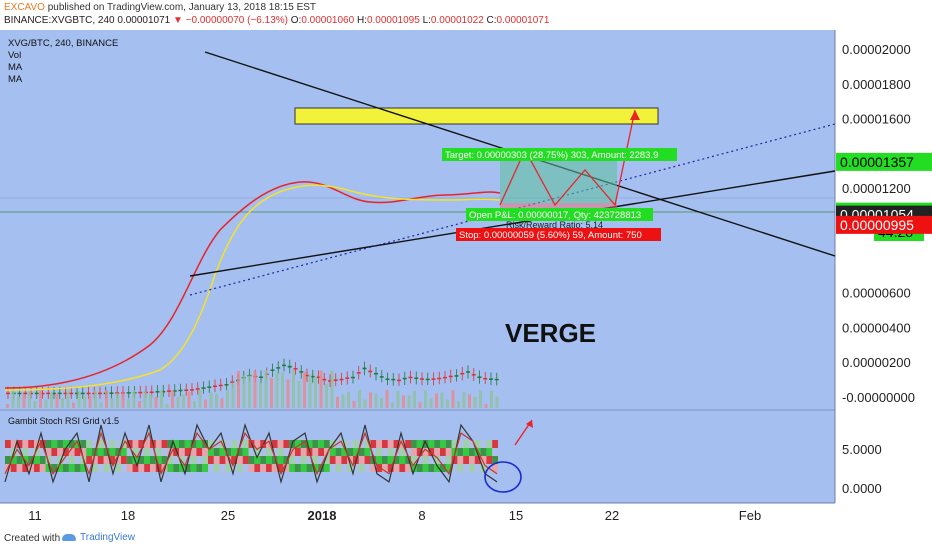  Describe the element at coordinates (63, 43) in the screenshot. I see `legend-title: XVG/BTC, 240, BINANCE` at that location.